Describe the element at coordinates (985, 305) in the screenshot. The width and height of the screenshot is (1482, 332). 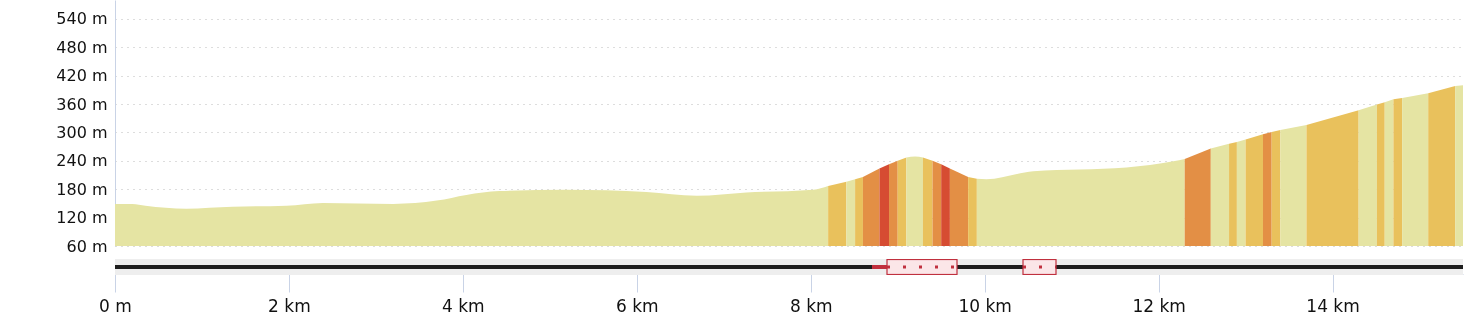
I see `x-tick-label: 10 km` at that location.